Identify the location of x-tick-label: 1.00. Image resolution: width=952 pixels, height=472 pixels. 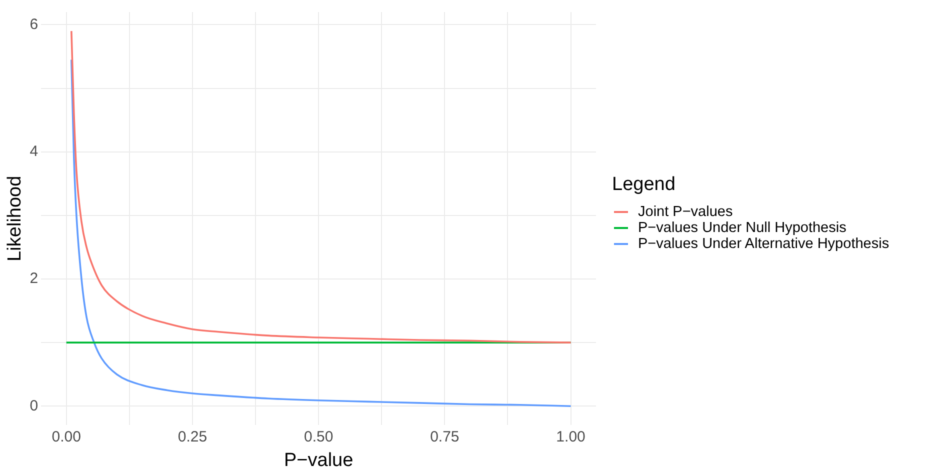
(571, 437).